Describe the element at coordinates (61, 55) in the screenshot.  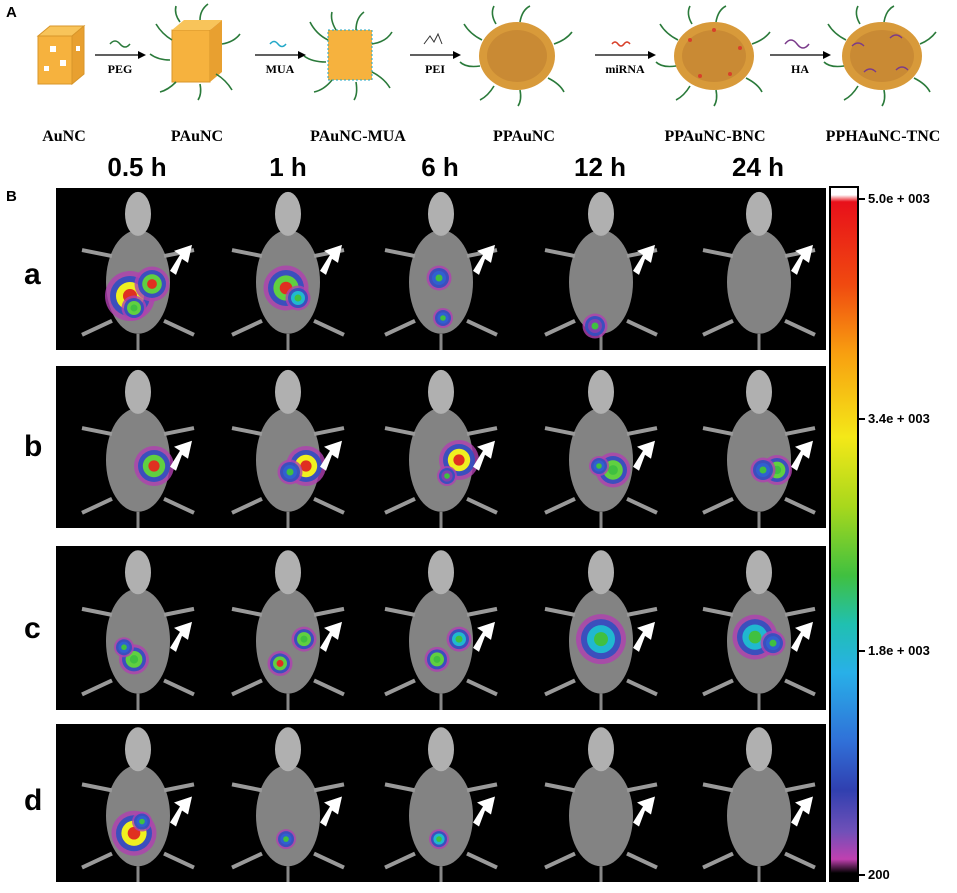
I see `aunc-particle` at that location.